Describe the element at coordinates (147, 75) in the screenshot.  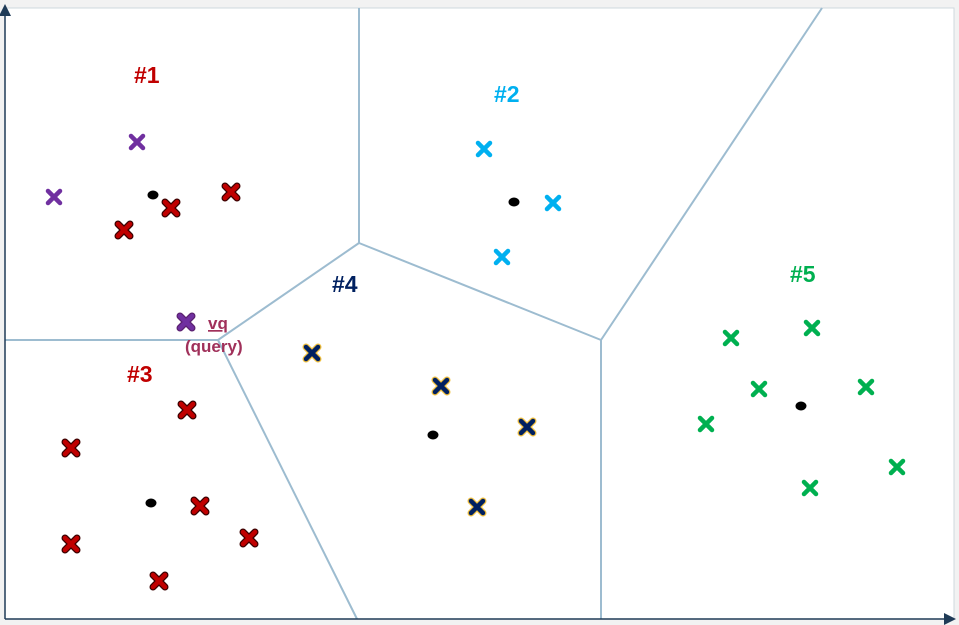
I see `cell-label-1: #1` at that location.